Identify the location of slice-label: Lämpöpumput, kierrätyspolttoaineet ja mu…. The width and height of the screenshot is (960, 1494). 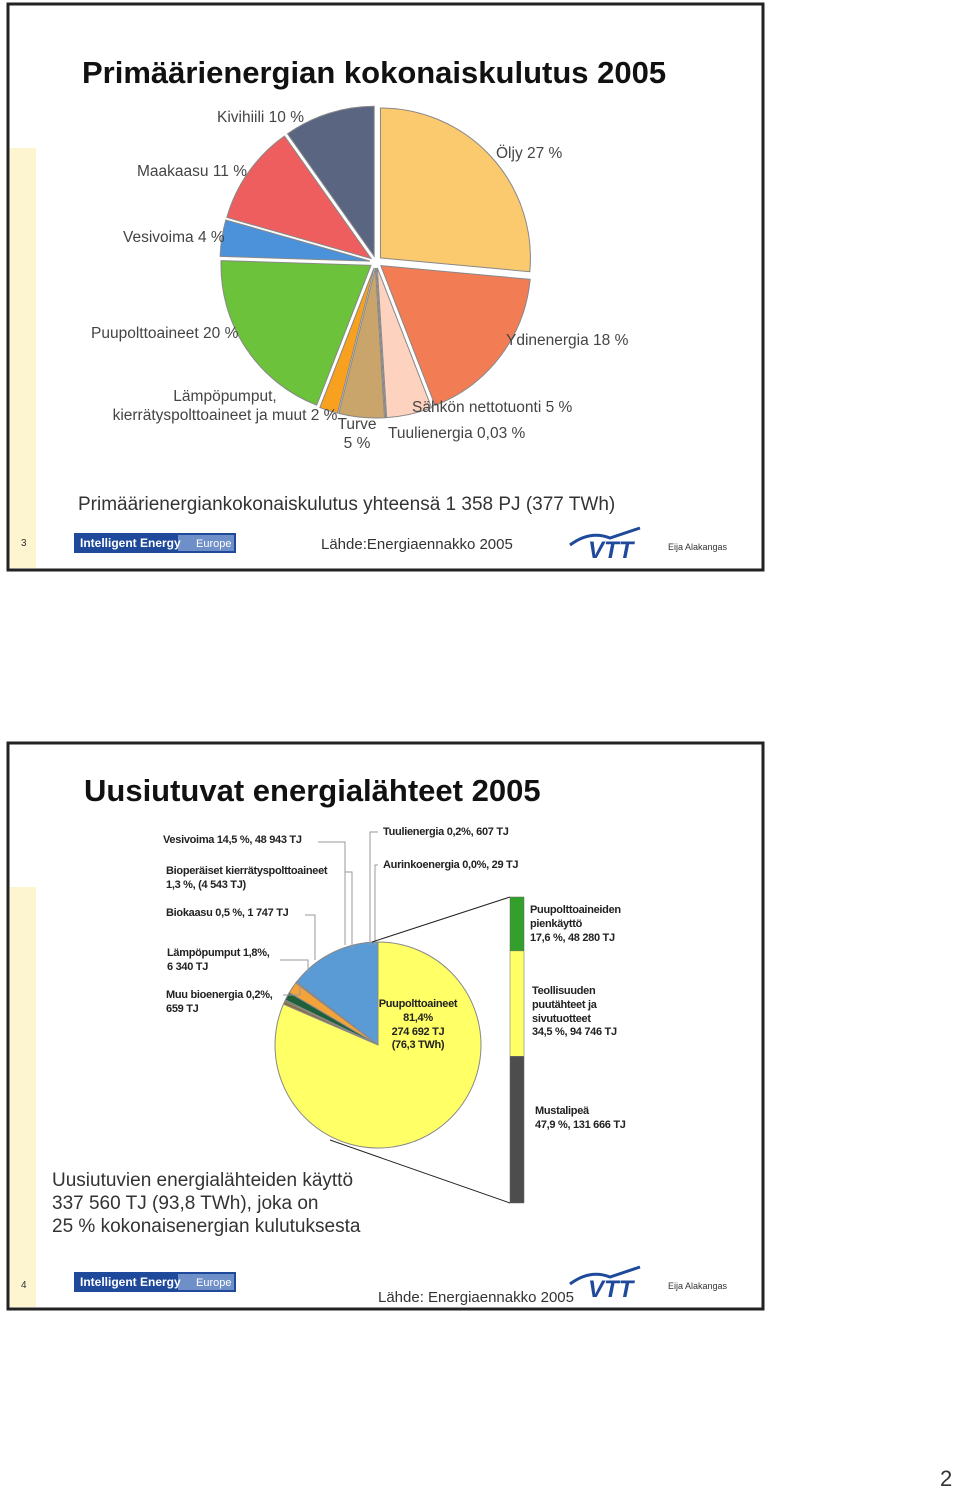
(225, 406).